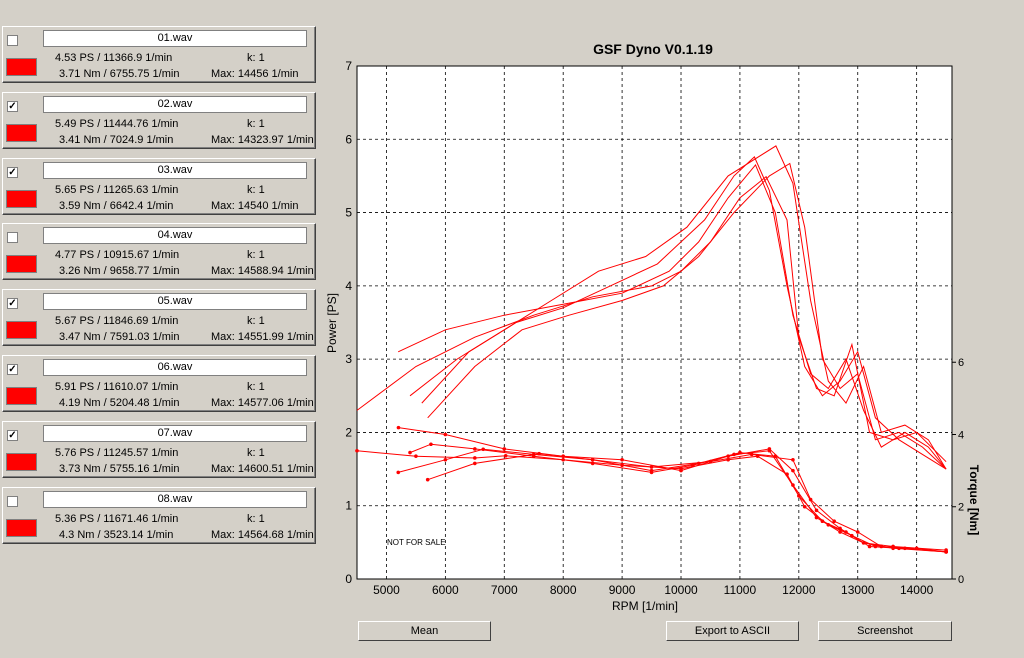 This screenshot has width=1024, height=658. I want to click on file-name-field: 01.wav, so click(175, 38).